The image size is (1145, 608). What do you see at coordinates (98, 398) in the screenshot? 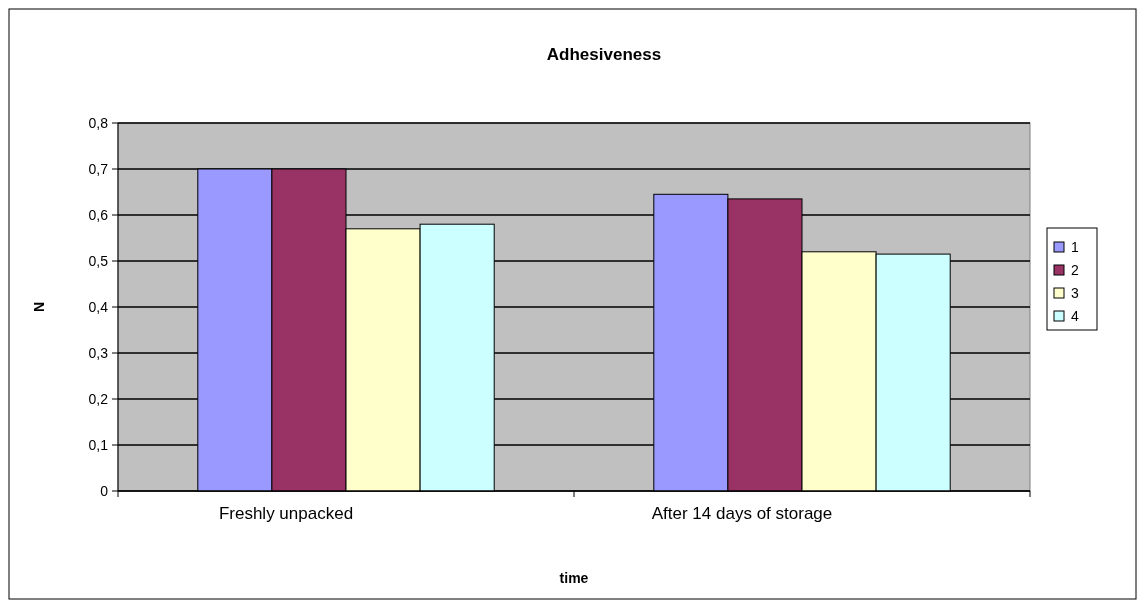
I see `y-tick-label: 0,2` at bounding box center [98, 398].